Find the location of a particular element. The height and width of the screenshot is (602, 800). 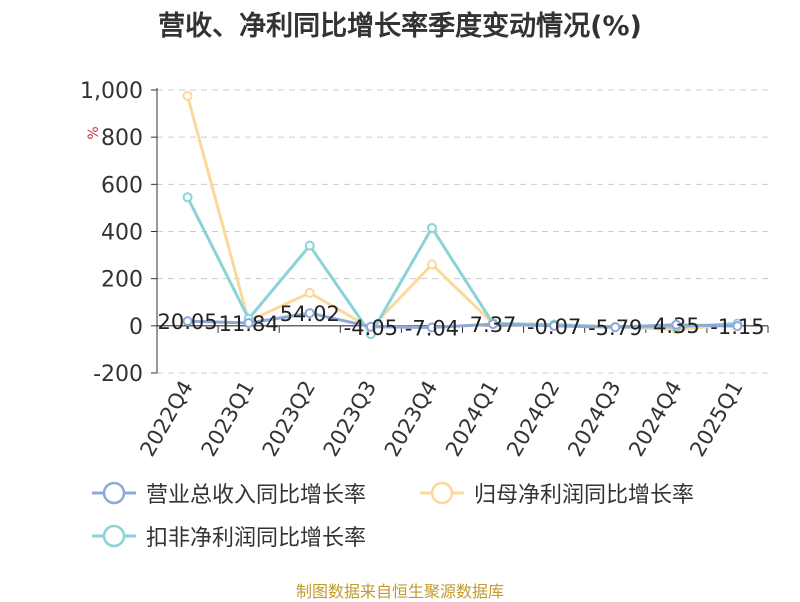

data-label: -0.07 is located at coordinates (554, 327).